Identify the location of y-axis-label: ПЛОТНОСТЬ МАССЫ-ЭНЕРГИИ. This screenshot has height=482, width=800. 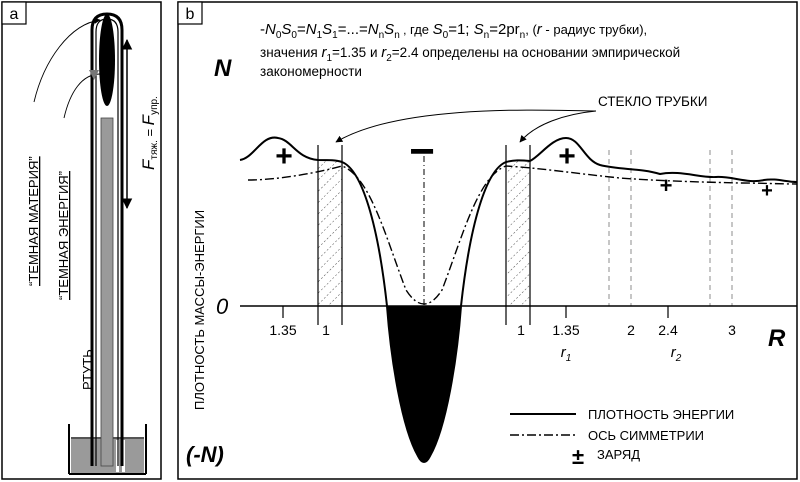
(199, 310).